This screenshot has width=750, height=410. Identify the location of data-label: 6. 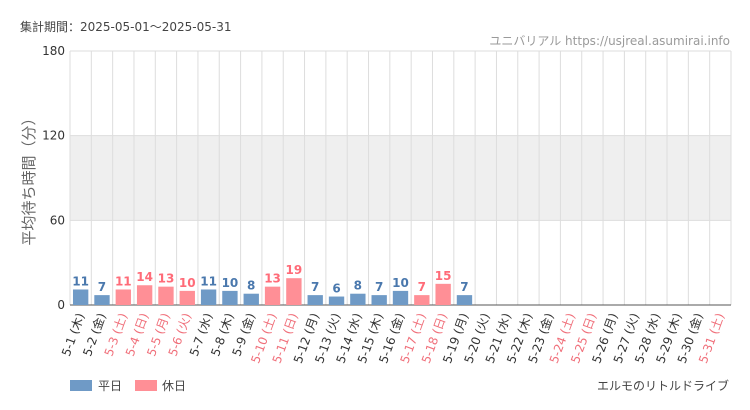
(336, 289).